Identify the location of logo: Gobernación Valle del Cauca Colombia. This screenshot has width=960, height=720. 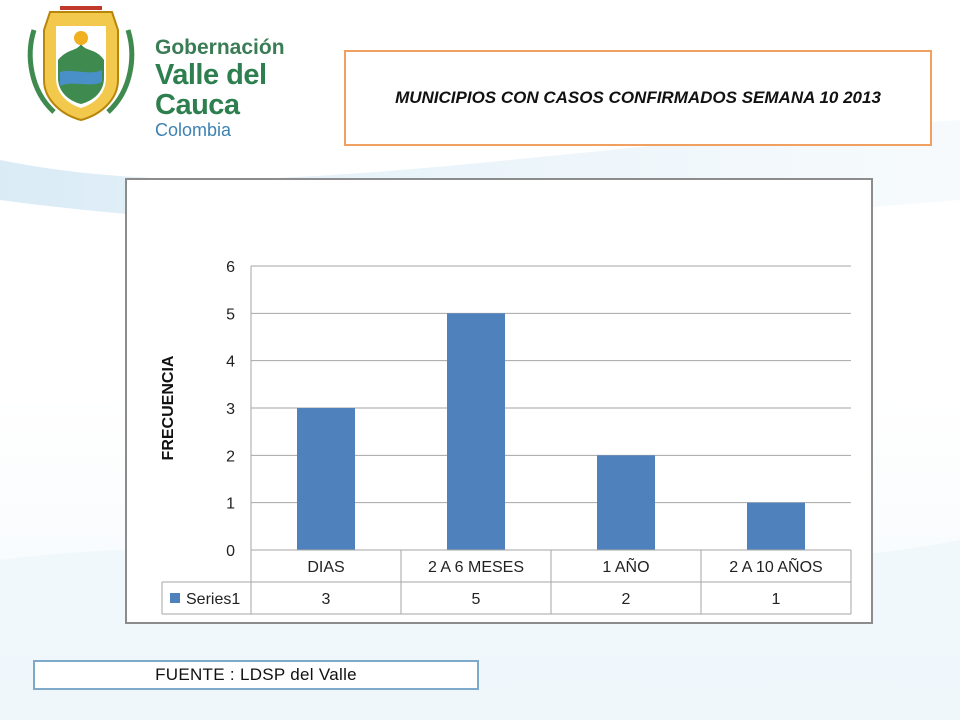
(180, 70).